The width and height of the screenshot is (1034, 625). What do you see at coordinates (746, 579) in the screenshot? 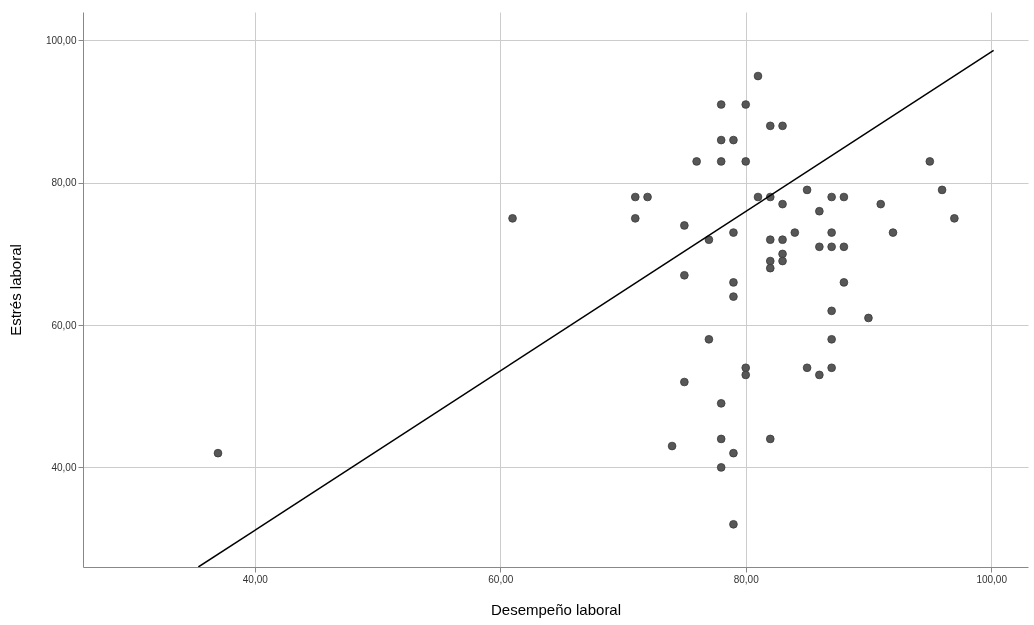
I see `x-tick-label: 80,00` at bounding box center [746, 579].